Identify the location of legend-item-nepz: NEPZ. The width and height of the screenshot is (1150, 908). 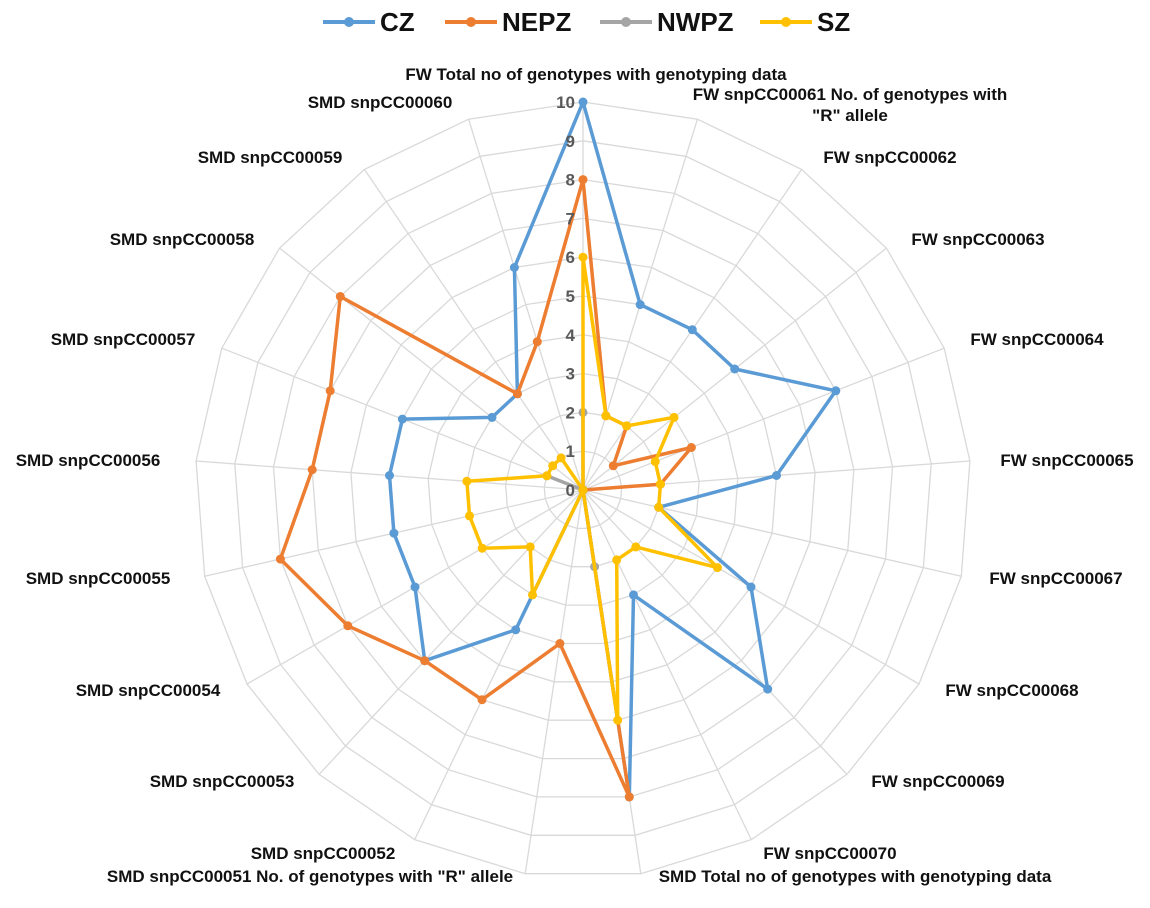
(508, 22).